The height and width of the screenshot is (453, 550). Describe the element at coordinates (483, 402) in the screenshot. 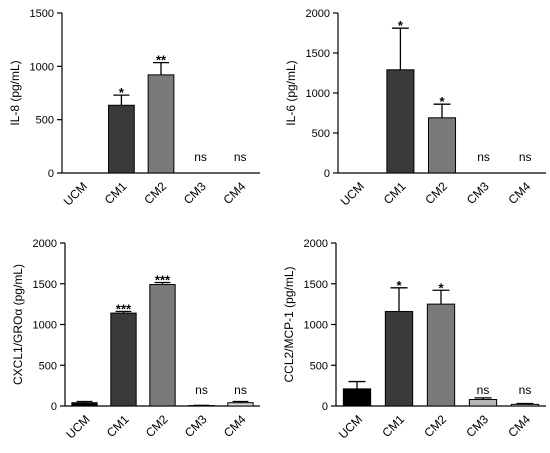

I see `bar-cm3` at that location.